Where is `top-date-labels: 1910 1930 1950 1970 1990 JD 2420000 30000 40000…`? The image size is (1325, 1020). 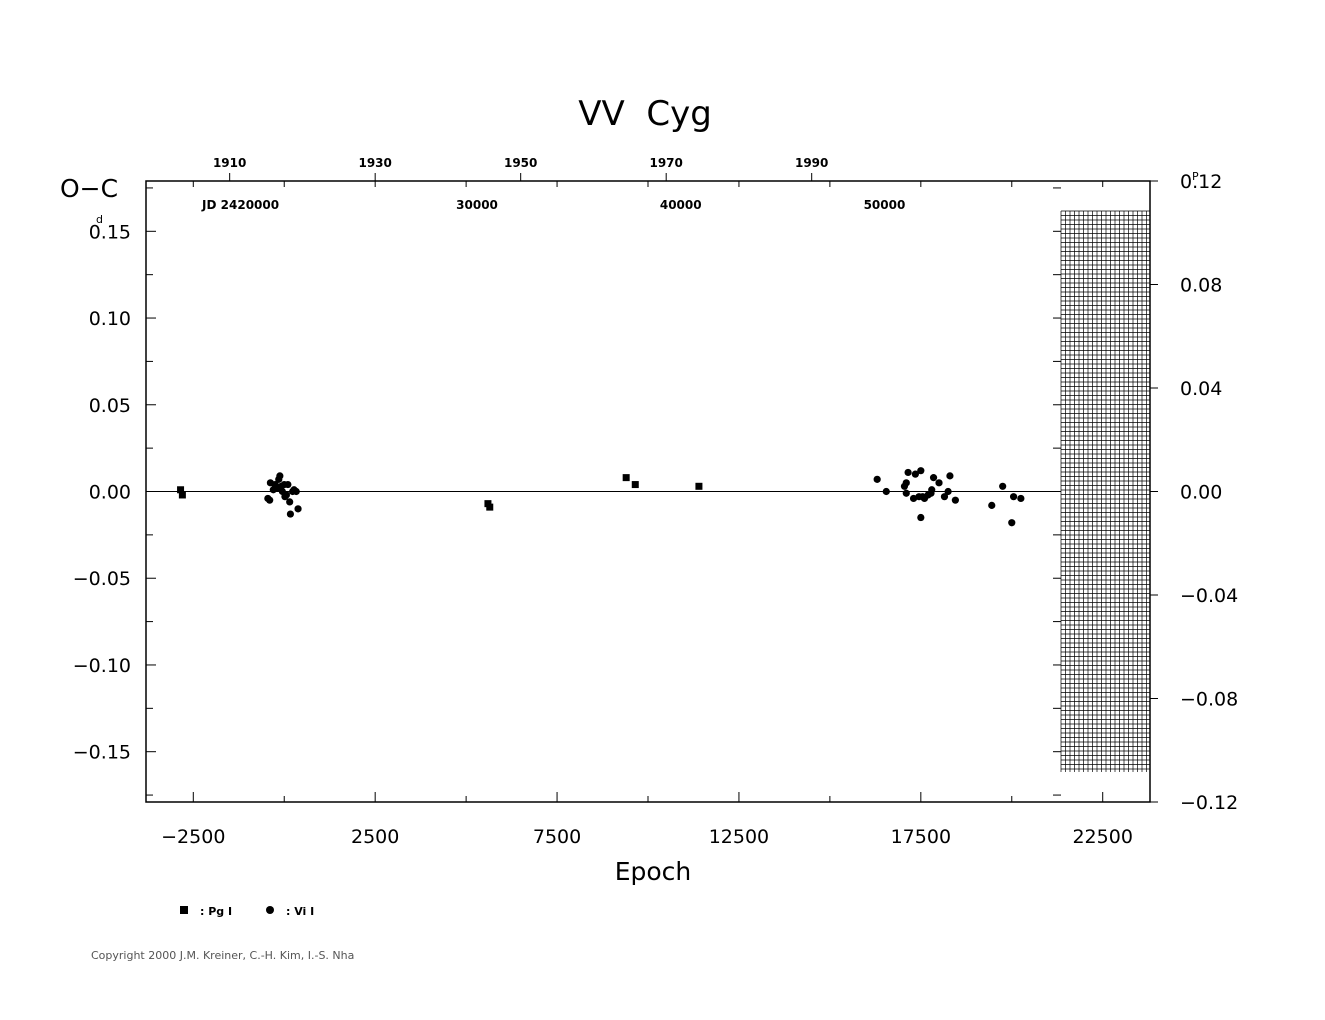
top-date-labels: 1910 1930 1950 1970 1990 JD 2420000 30000 40000… is located at coordinates (553, 184).